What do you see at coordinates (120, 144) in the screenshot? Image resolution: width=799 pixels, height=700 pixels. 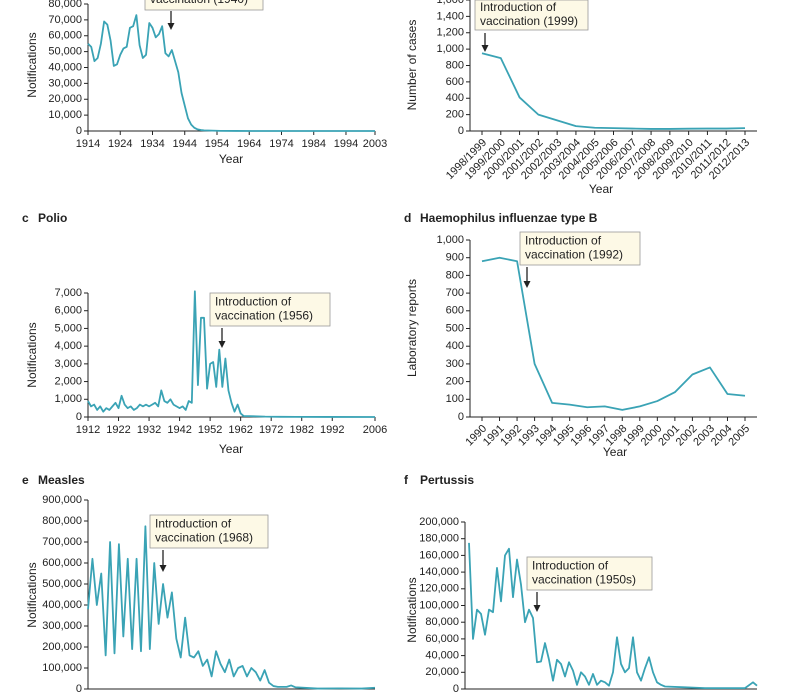 I see `x-tick-label: 1924` at bounding box center [120, 144].